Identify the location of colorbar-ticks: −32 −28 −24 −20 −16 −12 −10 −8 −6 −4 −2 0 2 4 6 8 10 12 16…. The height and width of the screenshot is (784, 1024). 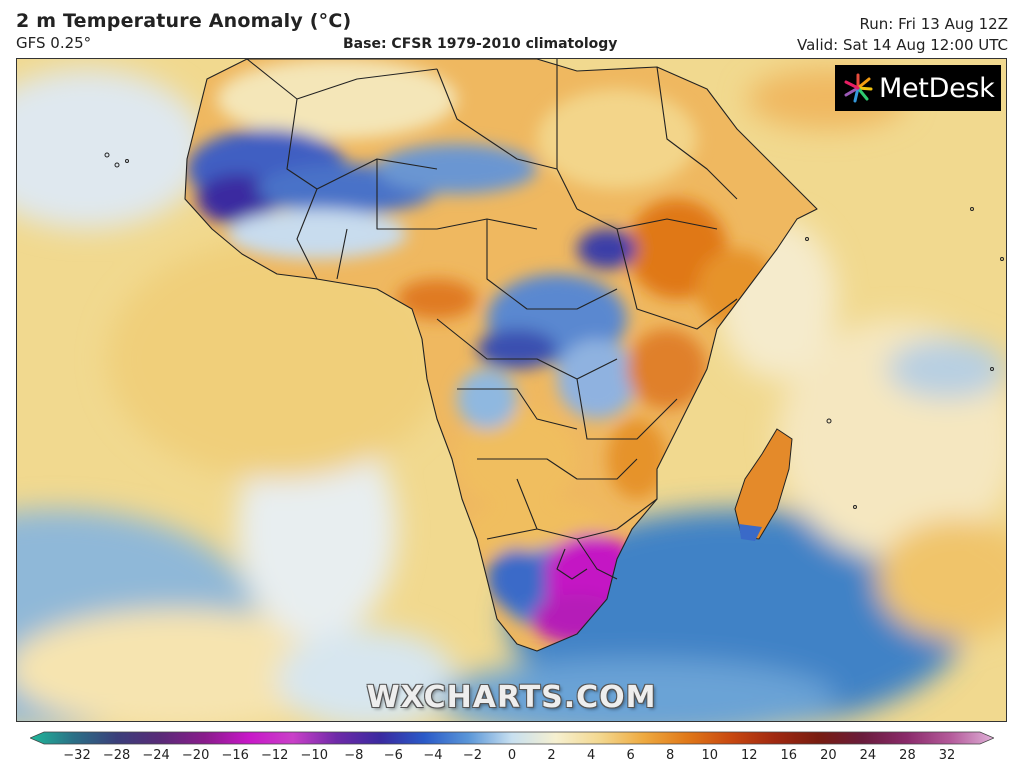
(512, 758).